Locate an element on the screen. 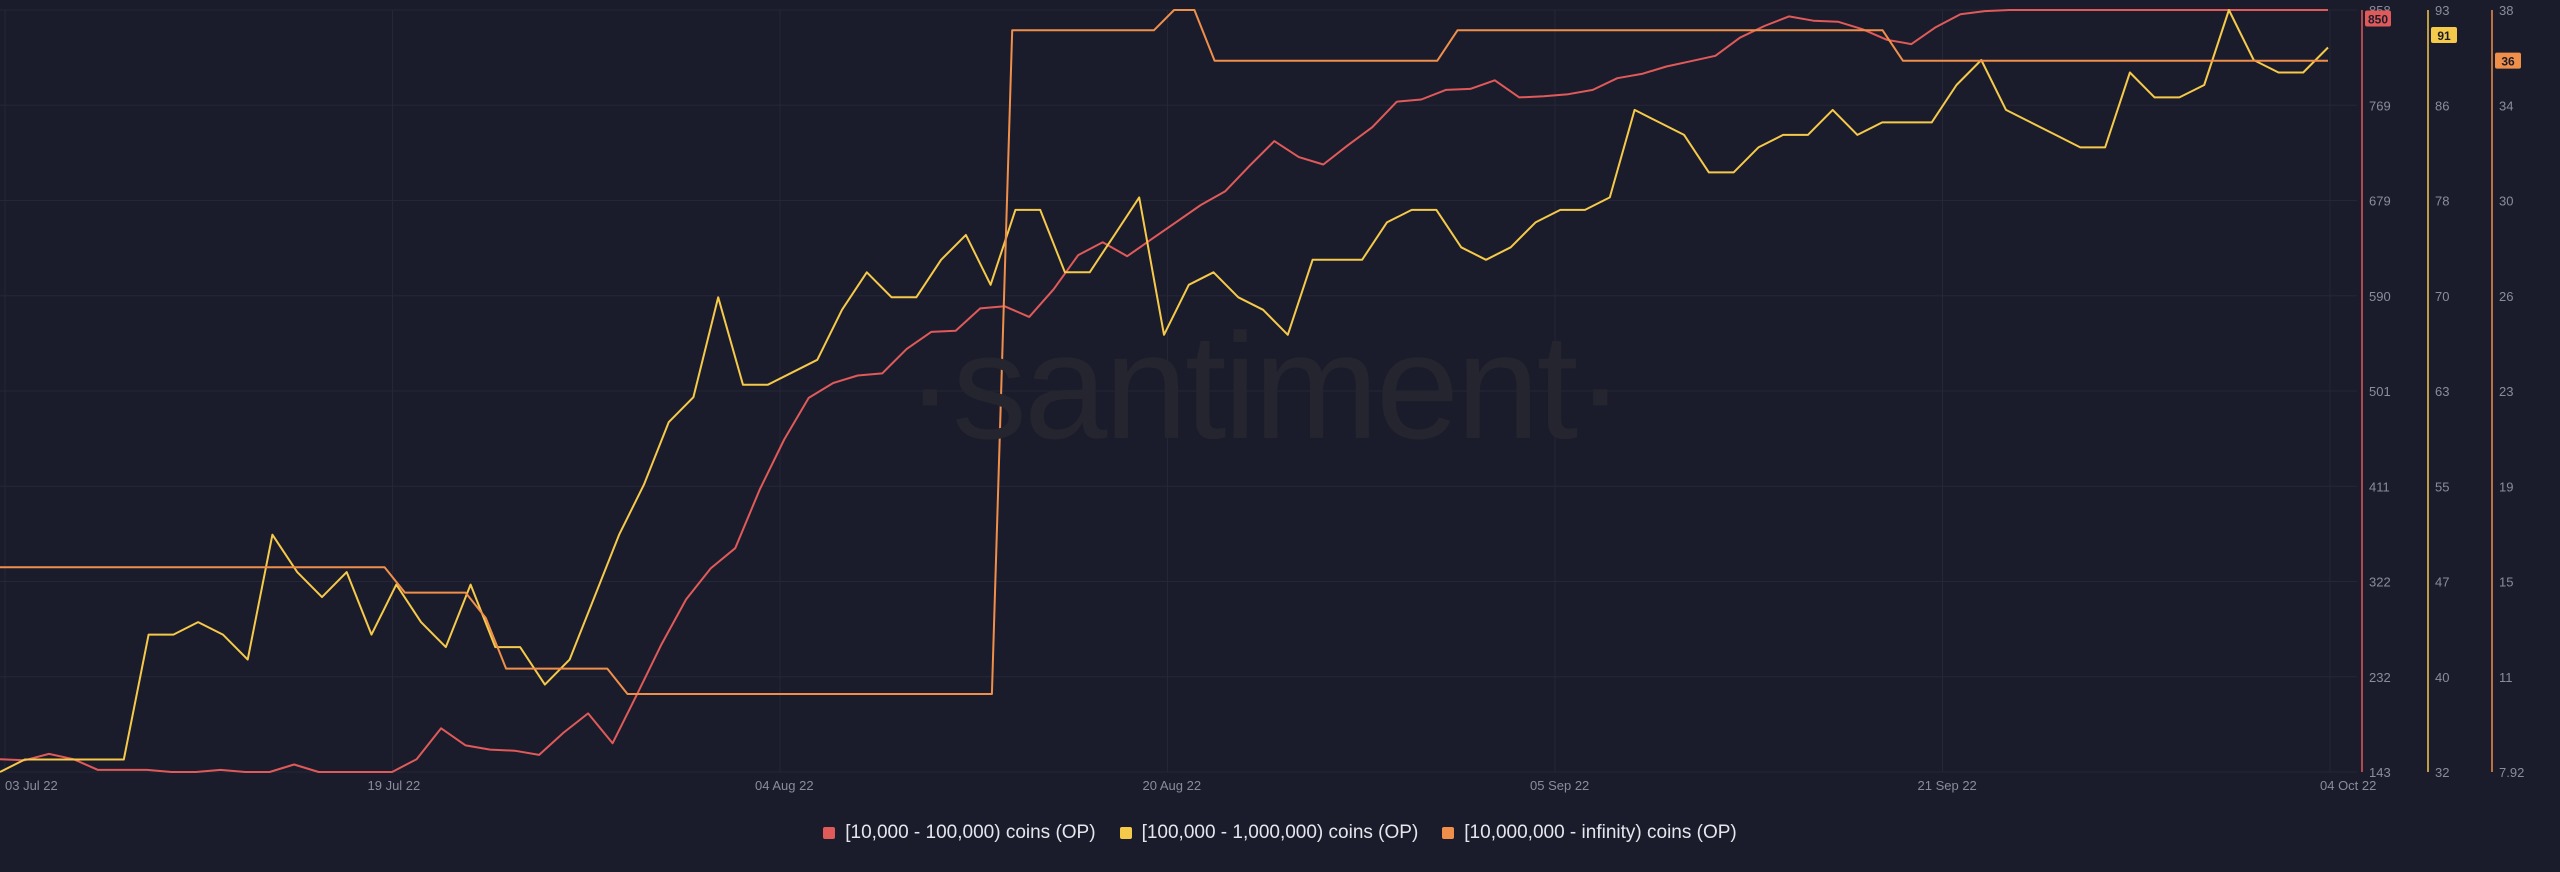 This screenshot has width=2560, height=872. y-tick-label-0: 590 is located at coordinates (2380, 296).